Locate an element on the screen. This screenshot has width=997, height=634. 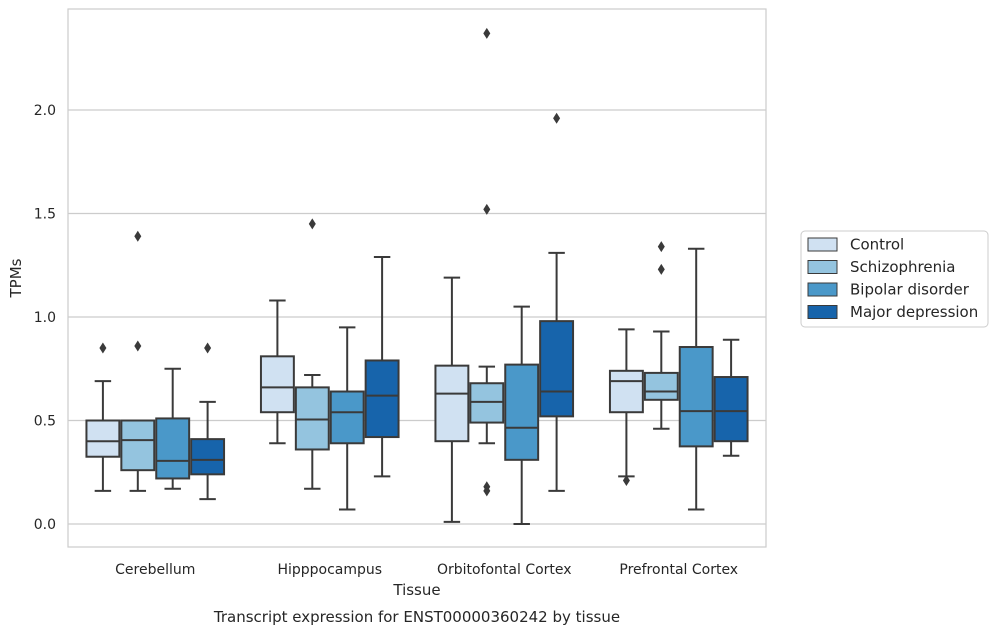
y-tick-label: 1.0 is located at coordinates (45, 318).